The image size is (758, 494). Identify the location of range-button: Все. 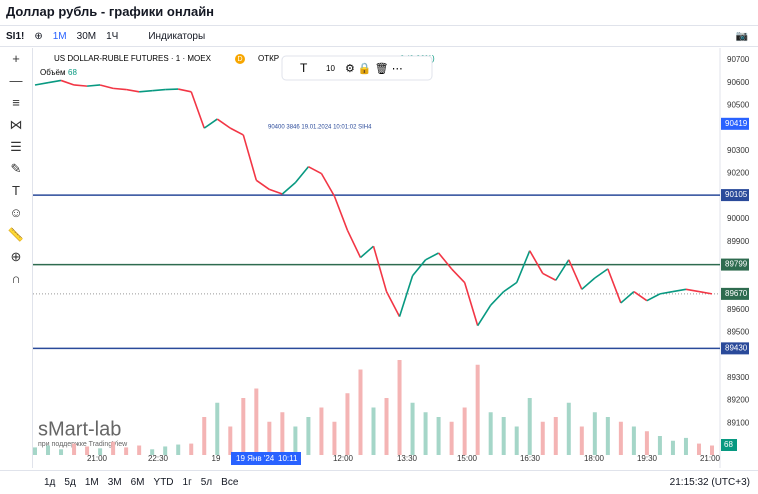
(230, 482).